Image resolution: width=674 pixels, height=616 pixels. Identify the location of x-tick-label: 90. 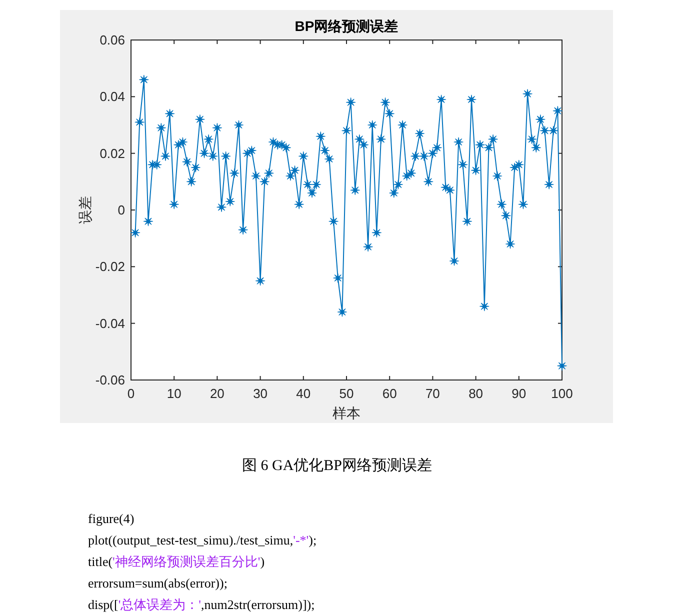
(519, 393).